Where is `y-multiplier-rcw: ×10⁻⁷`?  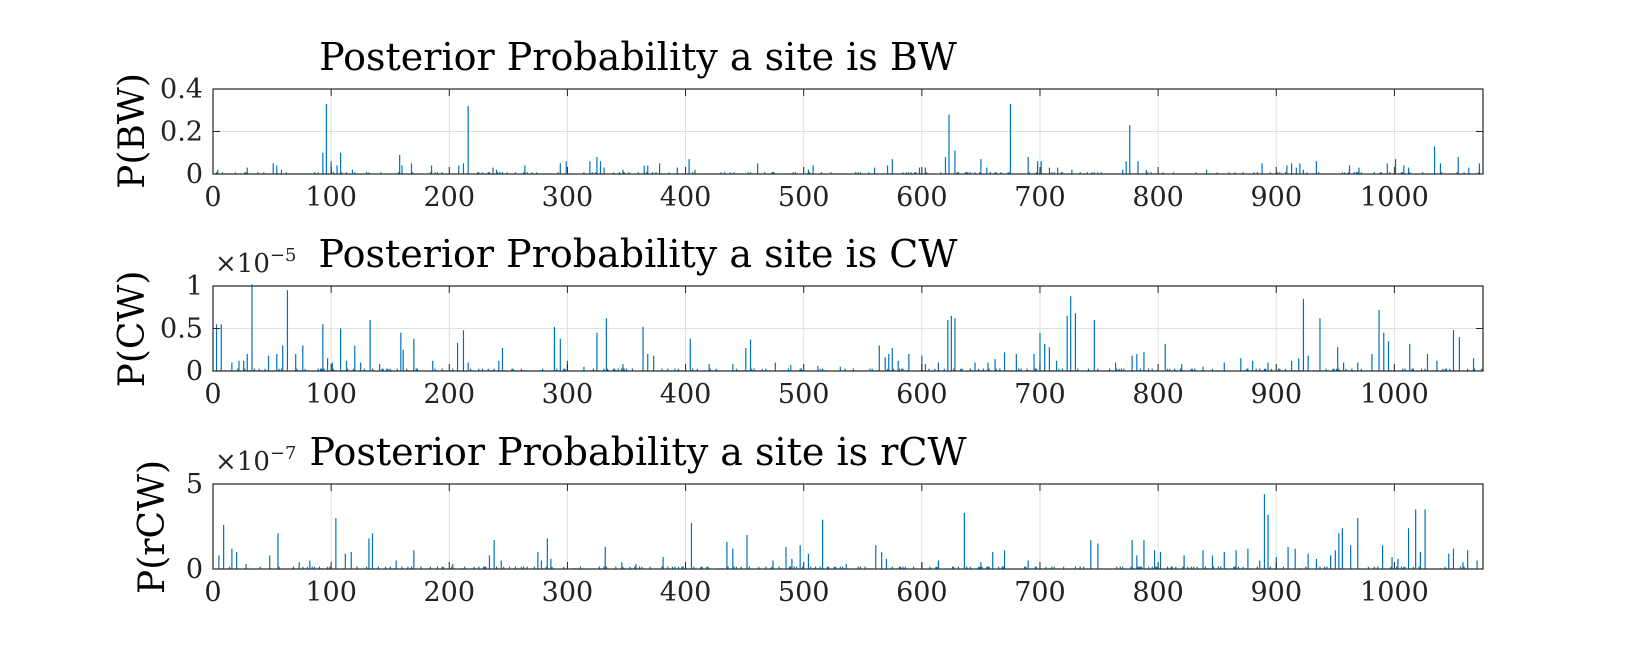
y-multiplier-rcw: ×10⁻⁷ is located at coordinates (255, 460).